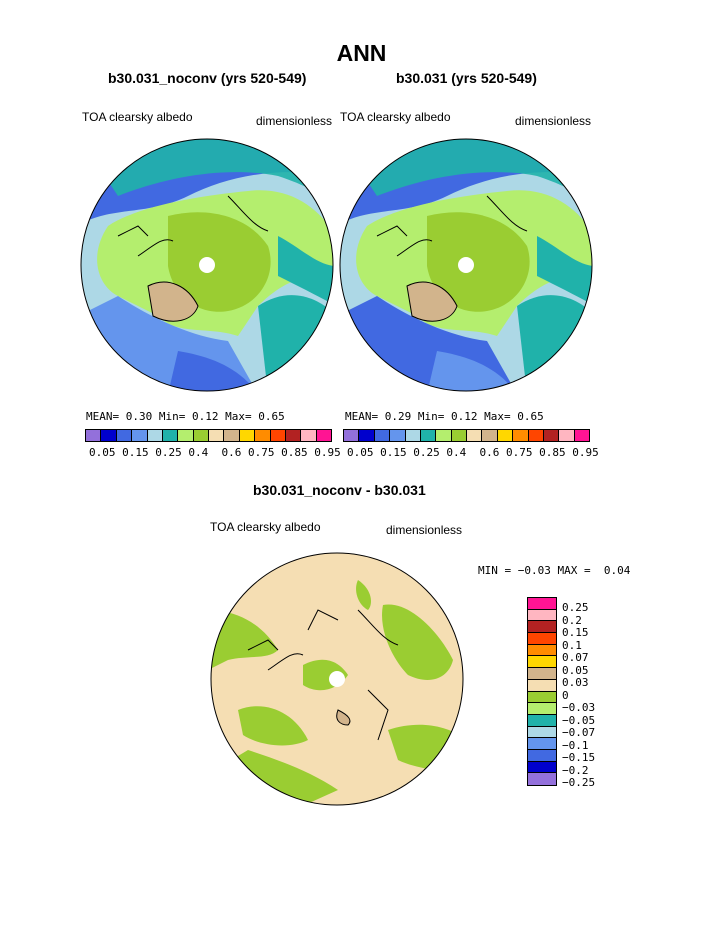 This screenshot has height=935, width=723. What do you see at coordinates (215, 452) in the screenshot?
I see `left-colorbar-labels: 0.05 0.15 0.25 0.4 0.6 0.75 0.85 0.95` at bounding box center [215, 452].